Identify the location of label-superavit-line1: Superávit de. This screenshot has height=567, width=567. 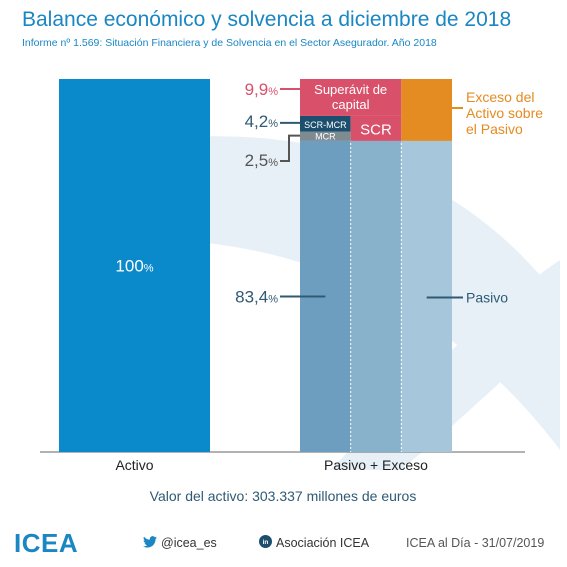
(350, 89).